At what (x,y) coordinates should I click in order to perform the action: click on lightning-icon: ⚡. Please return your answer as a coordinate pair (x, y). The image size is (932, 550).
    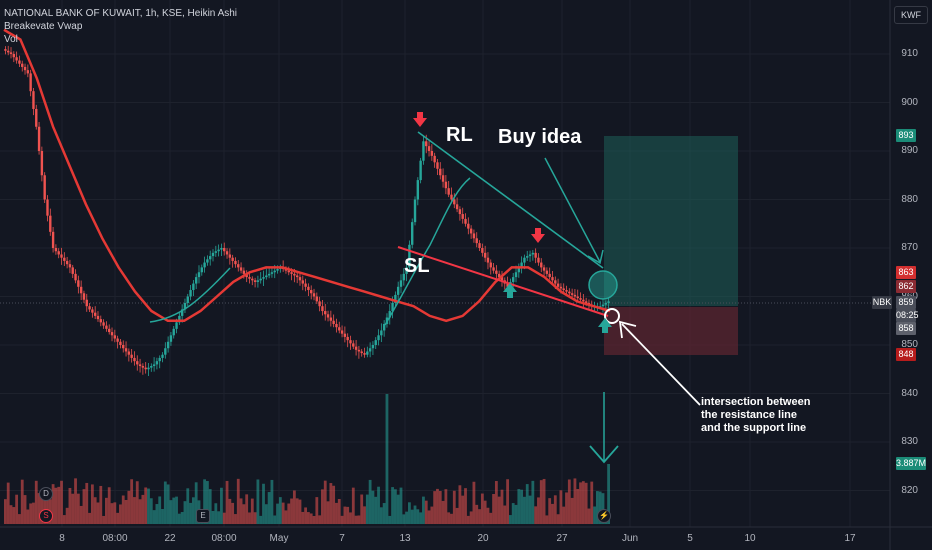
    Looking at the image, I should click on (604, 516).